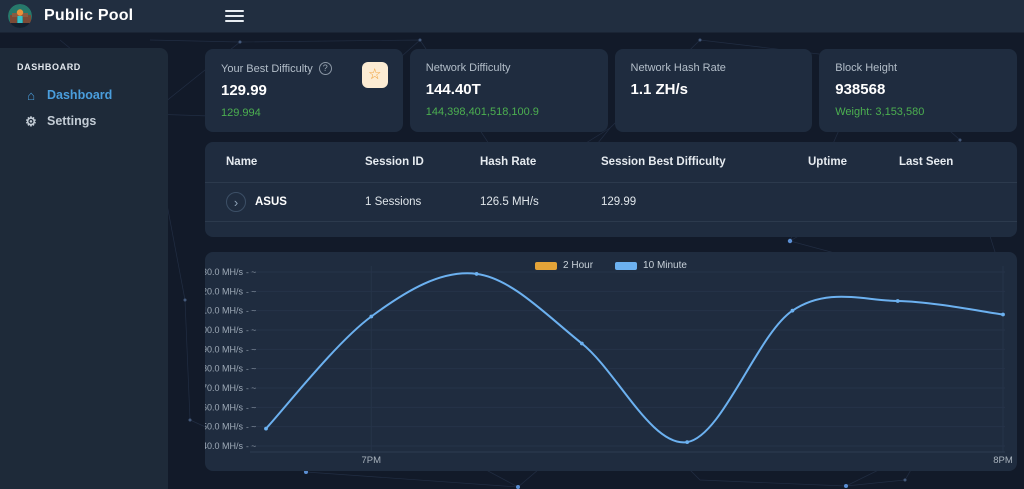 This screenshot has width=1024, height=489. Describe the element at coordinates (1003, 460) in the screenshot. I see `svg-text: 8PM` at that location.